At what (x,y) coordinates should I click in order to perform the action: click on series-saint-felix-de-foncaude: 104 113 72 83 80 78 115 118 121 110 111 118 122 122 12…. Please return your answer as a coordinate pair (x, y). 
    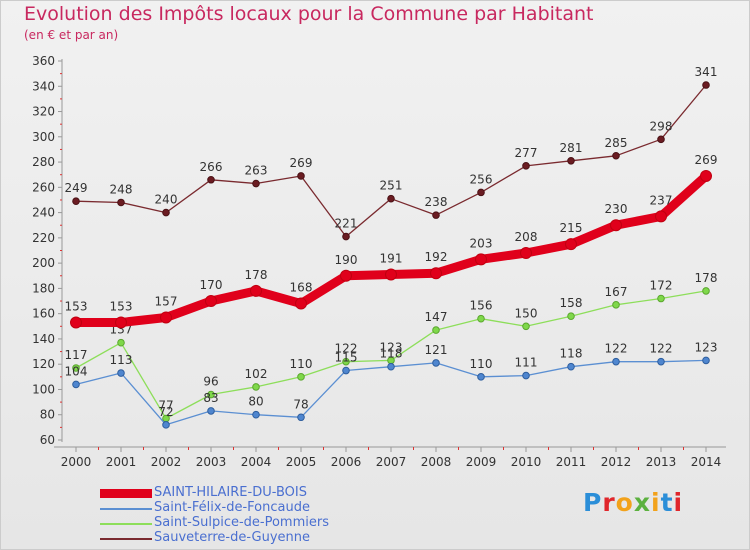
    Looking at the image, I should click on (391, 384).